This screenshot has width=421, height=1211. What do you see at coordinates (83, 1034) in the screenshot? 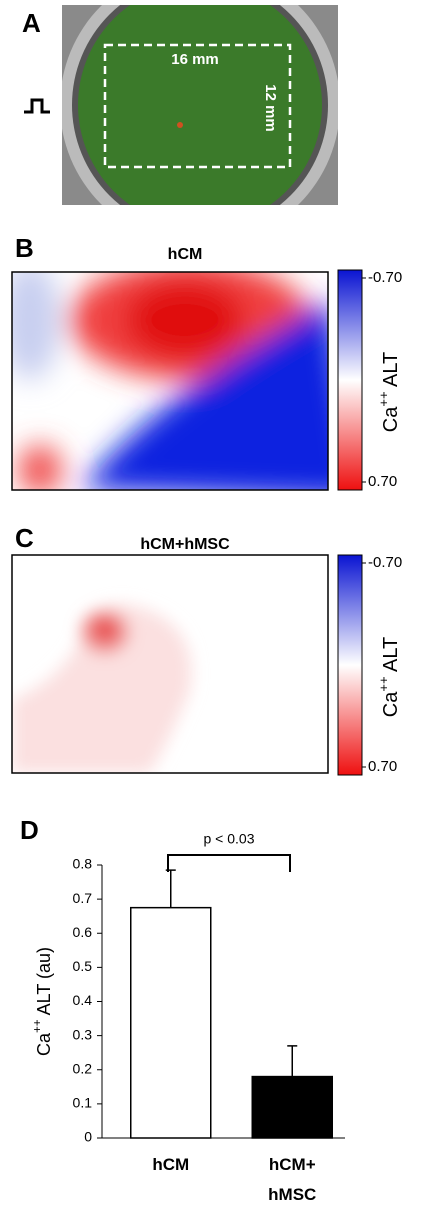
I see `y-tick-label: 0.3` at bounding box center [83, 1034].